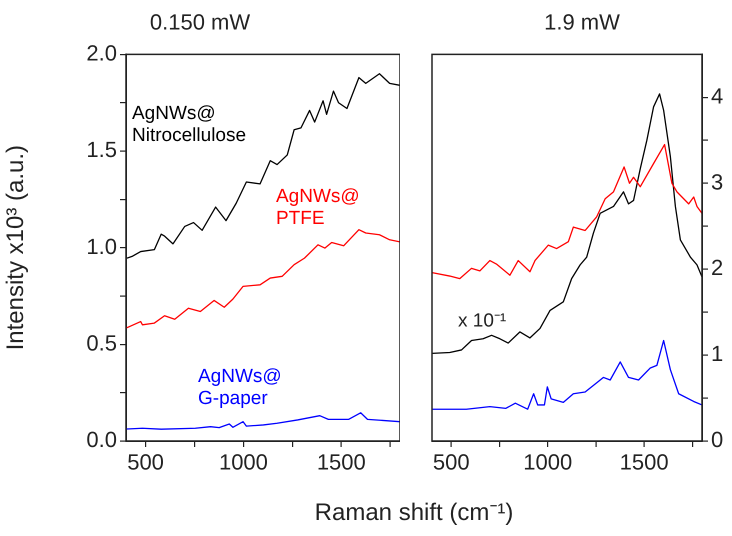 The height and width of the screenshot is (536, 732). Describe the element at coordinates (717, 439) in the screenshot. I see `y2-tick-label: 0` at that location.